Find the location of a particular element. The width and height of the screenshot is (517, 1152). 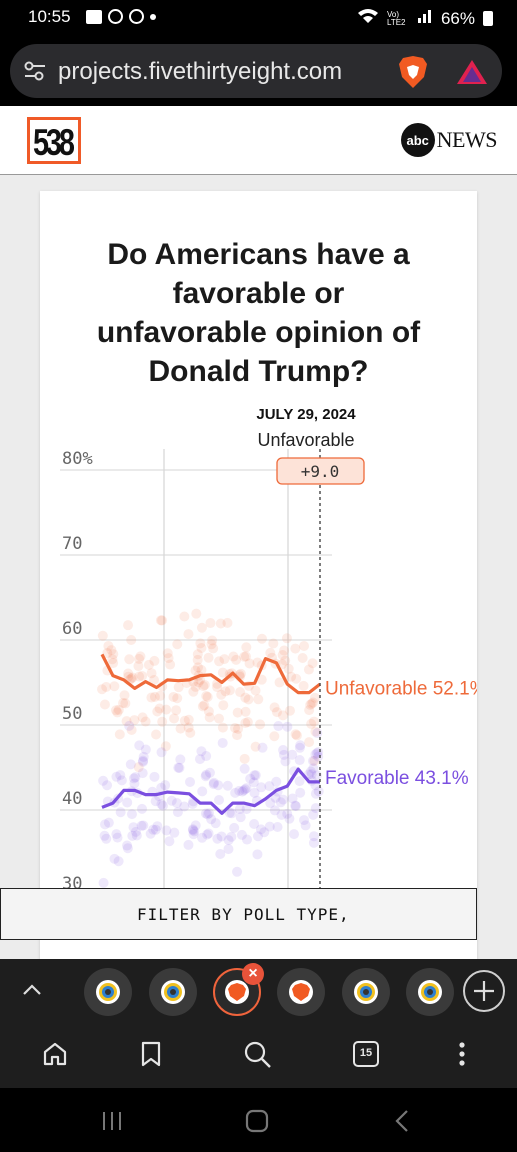

chart-title-line: Donald Trump? is located at coordinates (258, 371).